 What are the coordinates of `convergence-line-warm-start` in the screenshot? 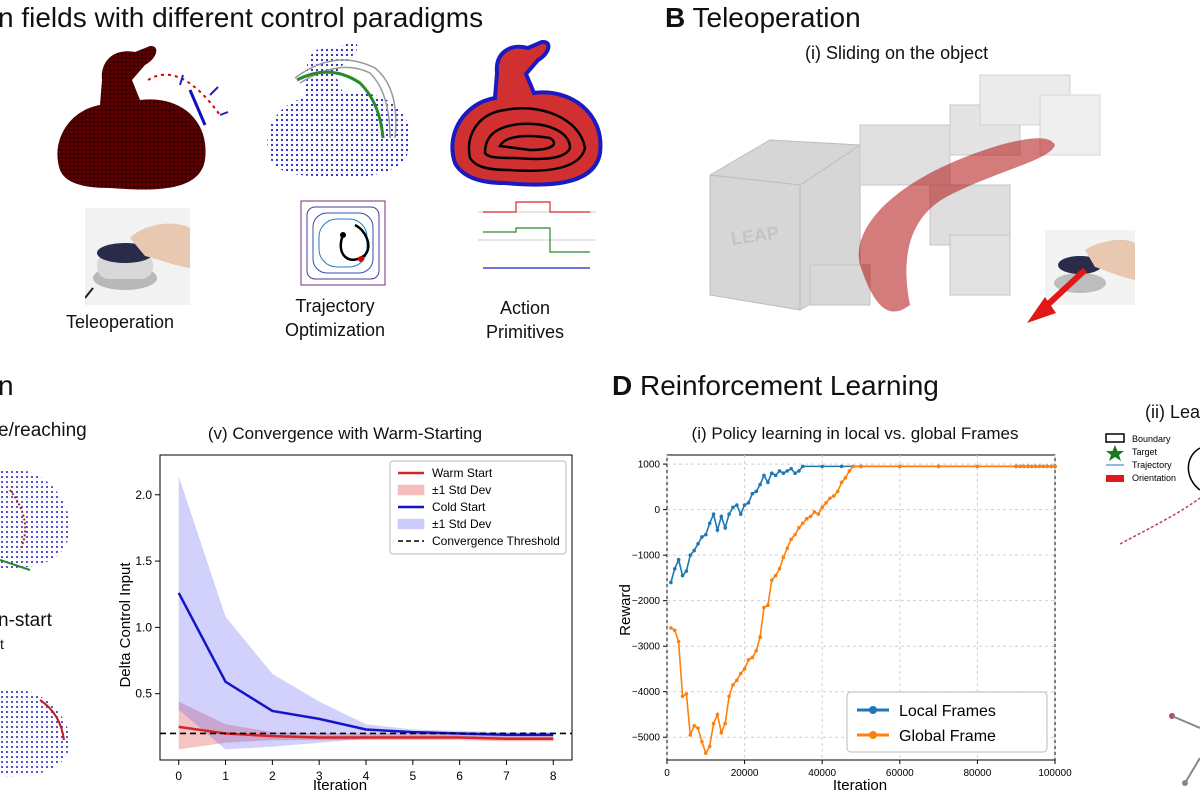 It's located at (366, 733).